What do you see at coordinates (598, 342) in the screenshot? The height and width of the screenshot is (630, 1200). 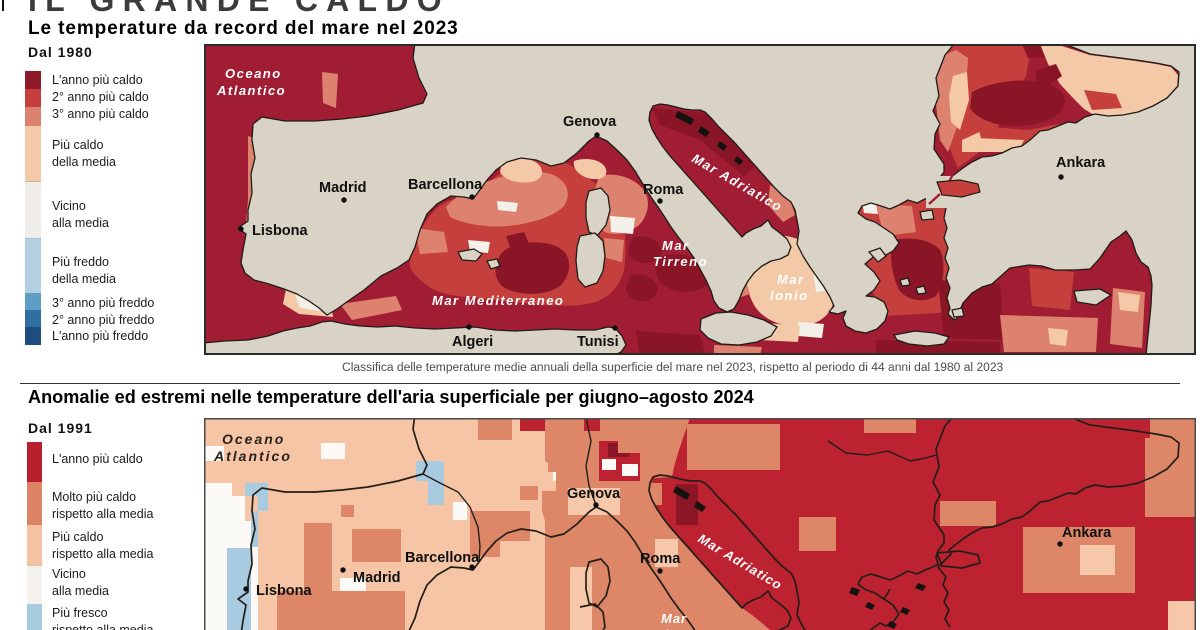 I see `svg-text: Tunisi` at bounding box center [598, 342].